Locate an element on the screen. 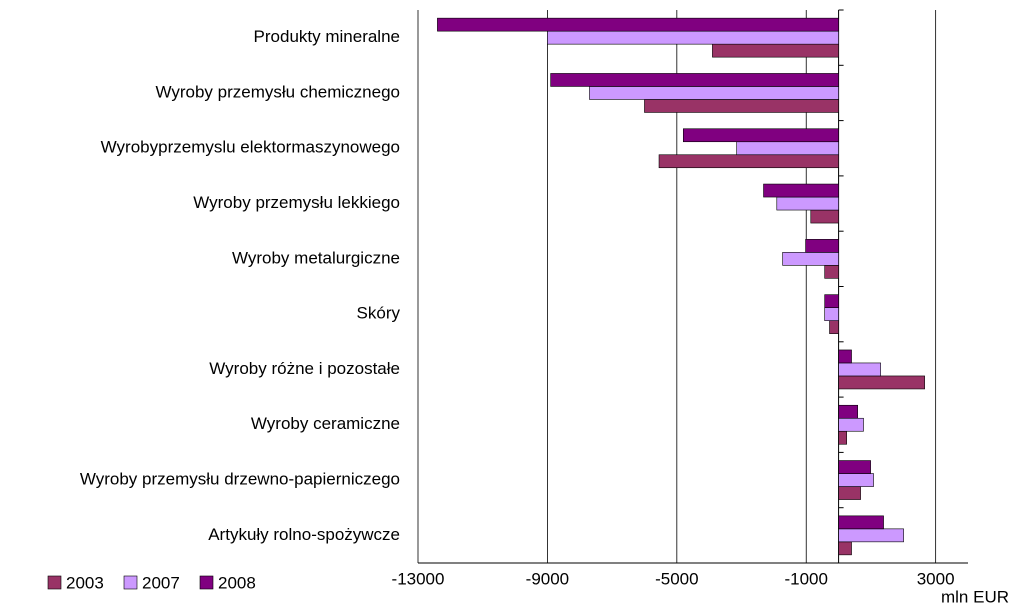 The width and height of the screenshot is (1011, 615). y-tick-label: Artykuły rolno-spożywcze is located at coordinates (304, 534).